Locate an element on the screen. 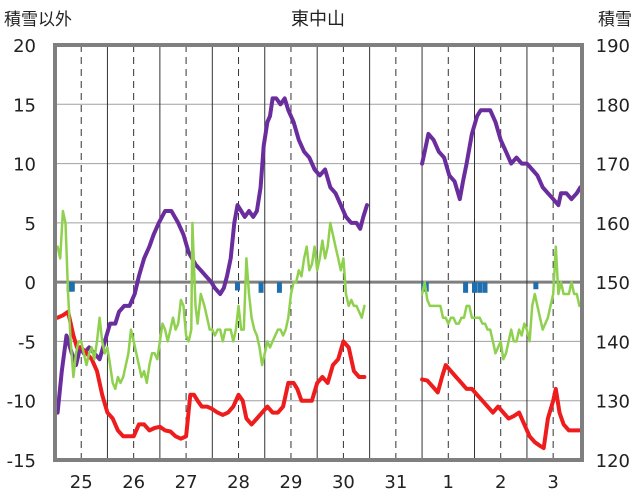 This screenshot has height=501, width=636. x-tick-label: 28 is located at coordinates (238, 482).